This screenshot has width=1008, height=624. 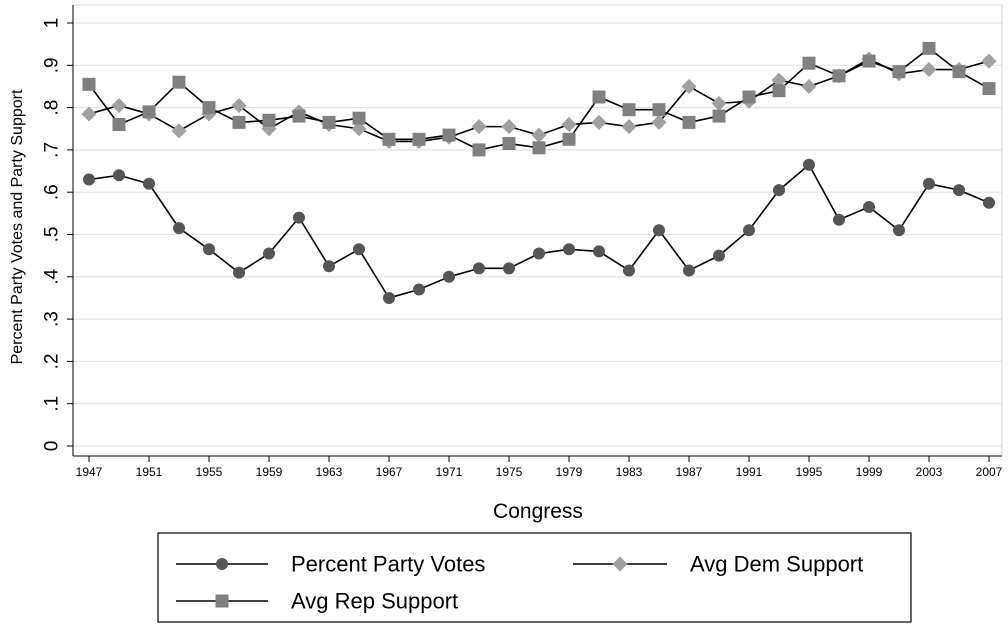 I want to click on y-axis: 0 .1 .2 .3 .4 .5 .6 .7 .8 .9 1, so click(x=57, y=235).